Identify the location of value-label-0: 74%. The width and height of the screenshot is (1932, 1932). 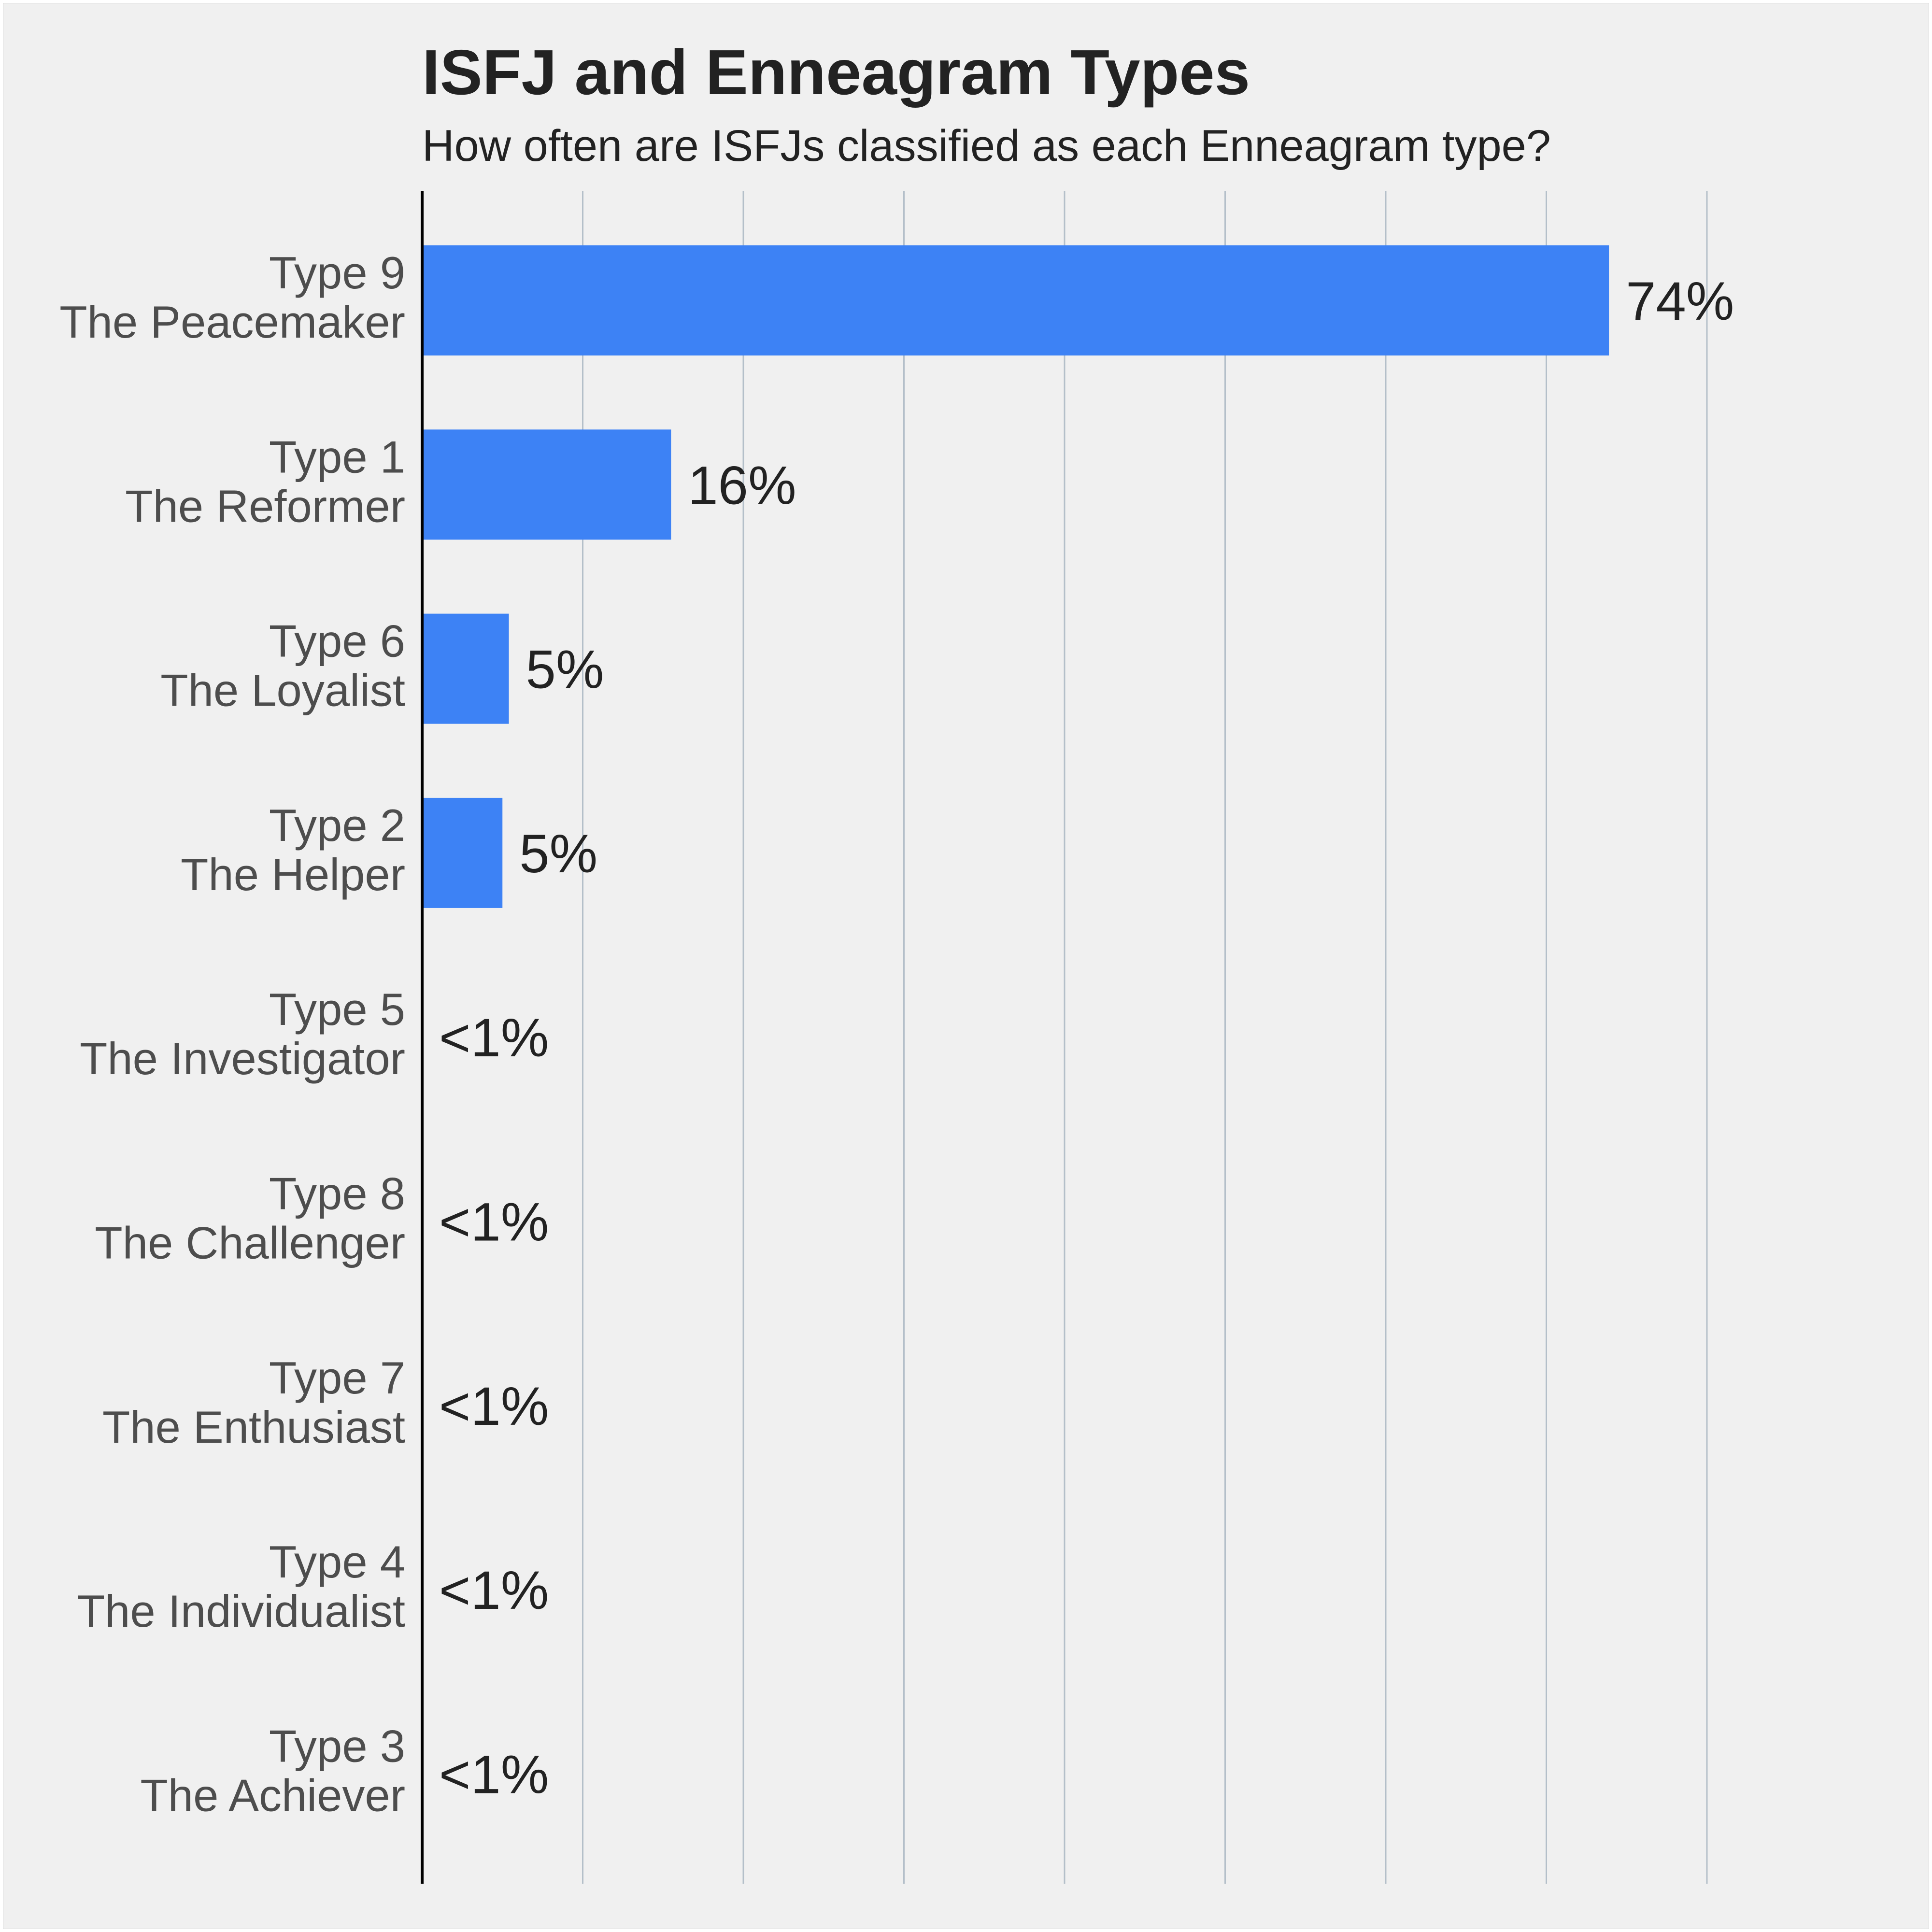
(1680, 301).